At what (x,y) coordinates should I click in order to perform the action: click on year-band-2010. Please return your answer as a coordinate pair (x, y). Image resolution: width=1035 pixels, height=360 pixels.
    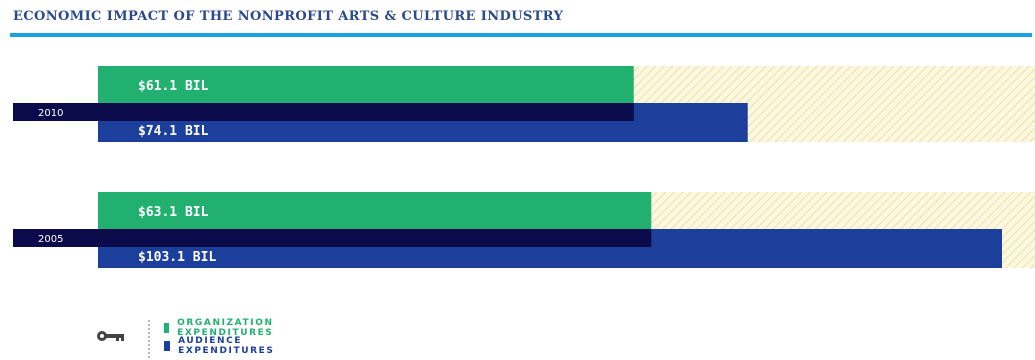
    Looking at the image, I should click on (323, 112).